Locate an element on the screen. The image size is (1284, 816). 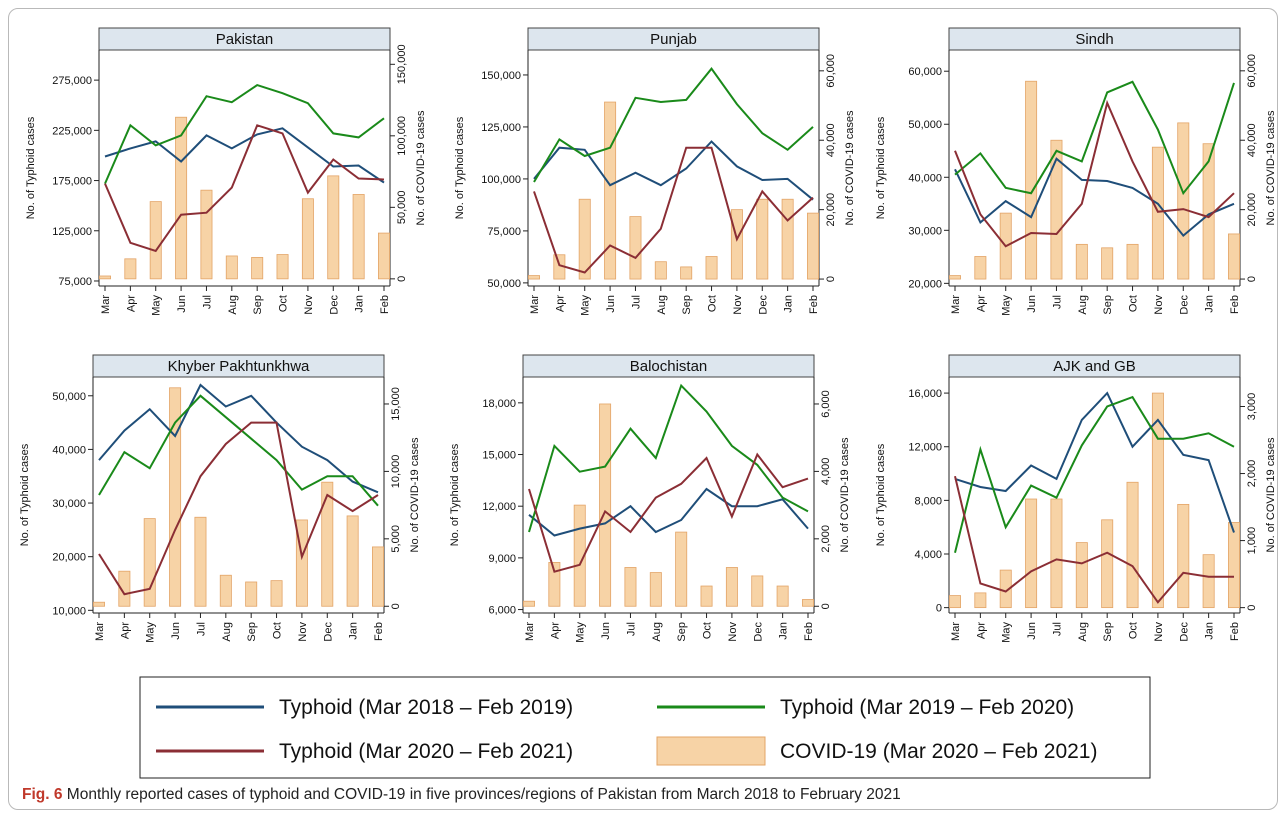
y-tick-label: 50,000 is located at coordinates (925, 125).